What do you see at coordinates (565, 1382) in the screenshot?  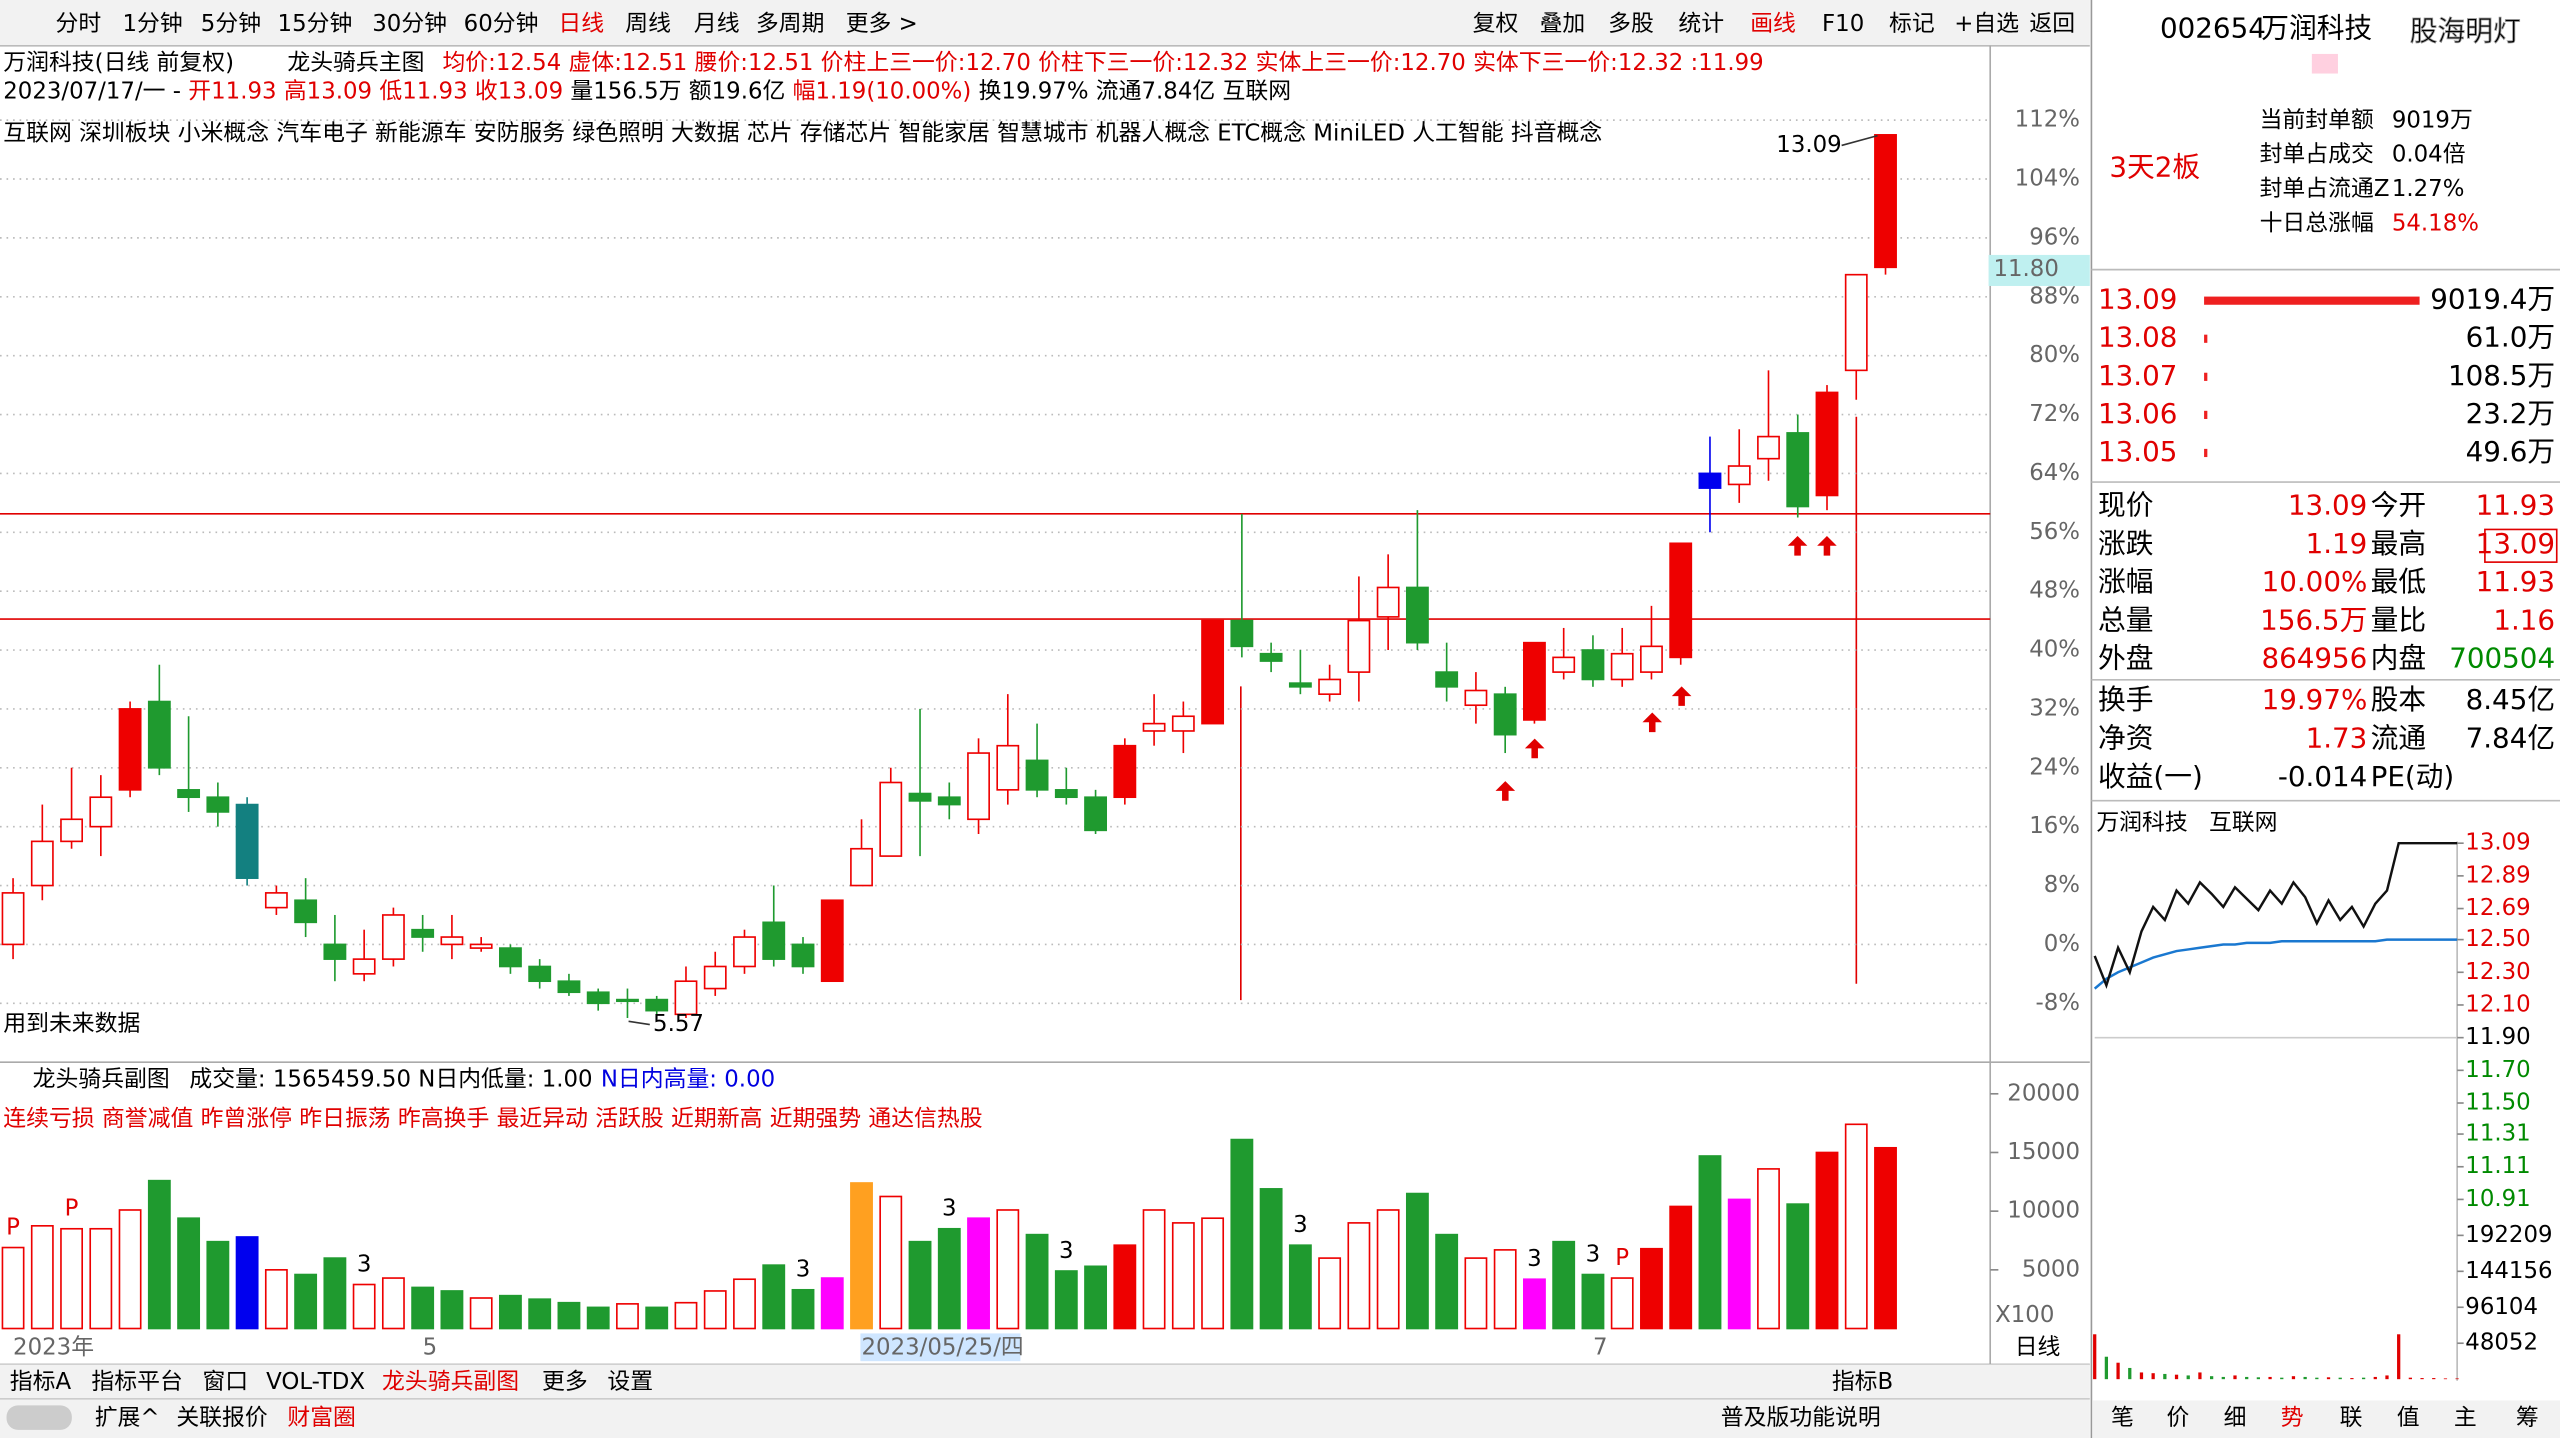 I see `bottom-tab: 更多` at bounding box center [565, 1382].